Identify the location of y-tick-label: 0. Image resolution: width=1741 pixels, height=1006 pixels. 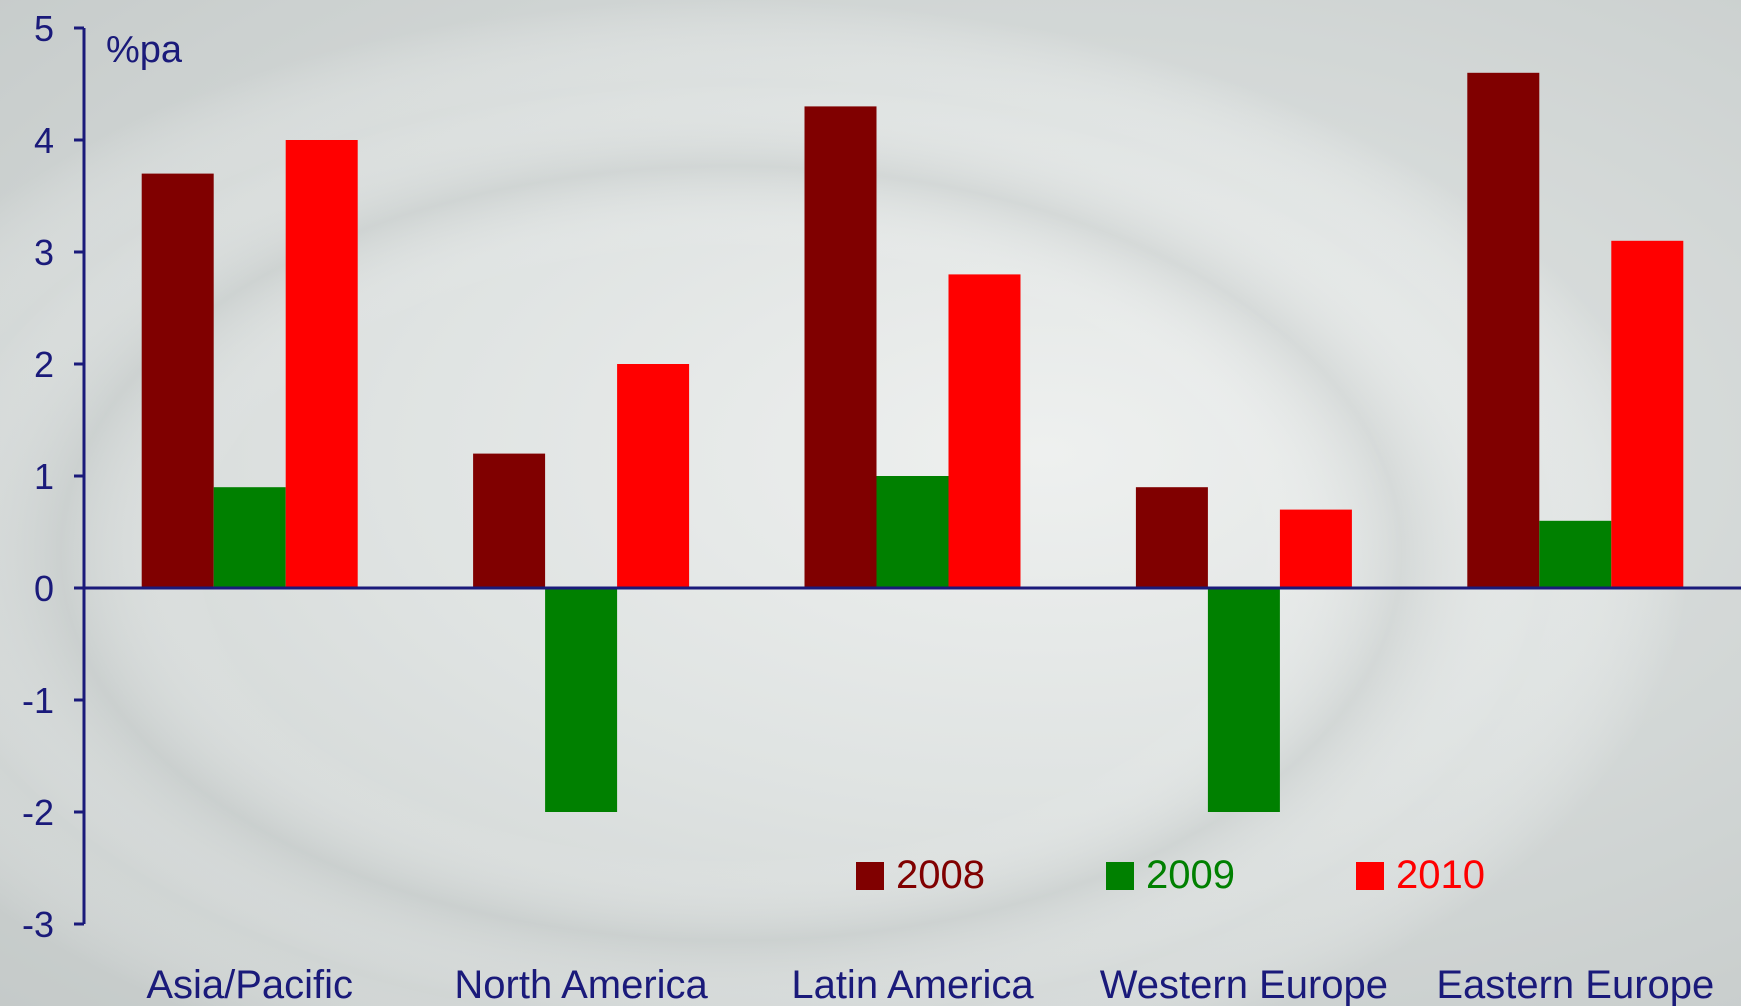
(44, 588).